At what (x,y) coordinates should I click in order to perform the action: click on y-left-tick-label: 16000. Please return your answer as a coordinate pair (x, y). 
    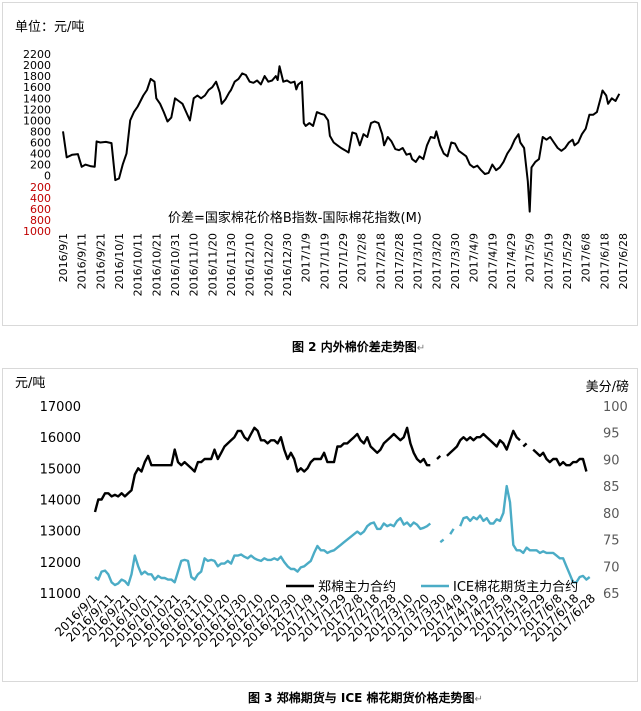
    Looking at the image, I should click on (60, 438).